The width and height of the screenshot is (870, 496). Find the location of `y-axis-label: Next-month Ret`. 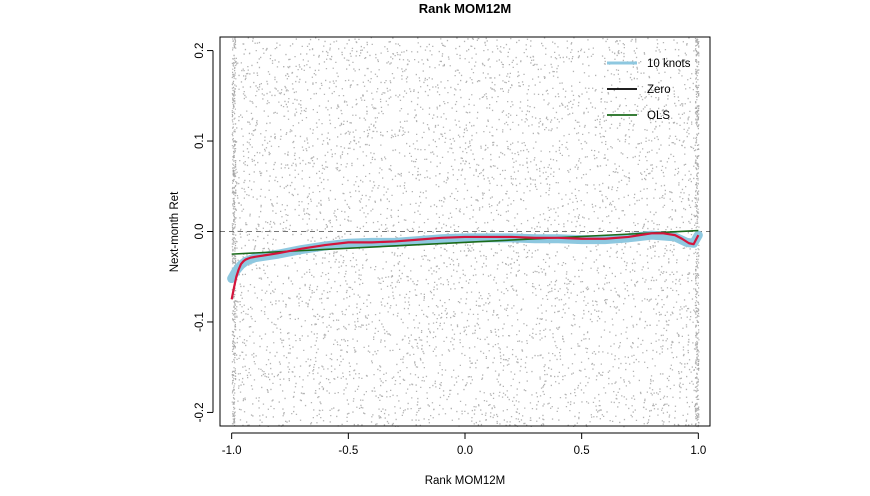

y-axis-label: Next-month Ret is located at coordinates (175, 231).